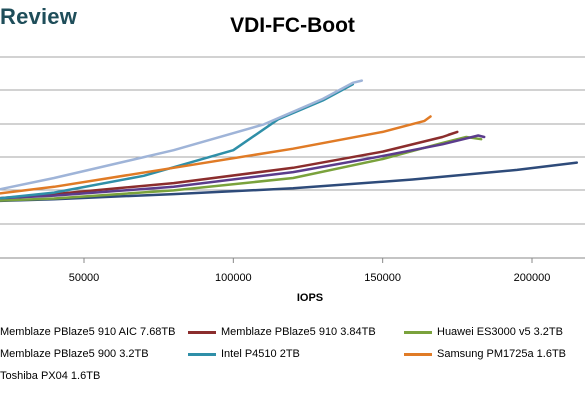 This screenshot has height=401, width=585. Describe the element at coordinates (532, 278) in the screenshot. I see `x-tick-label: 200000` at that location.